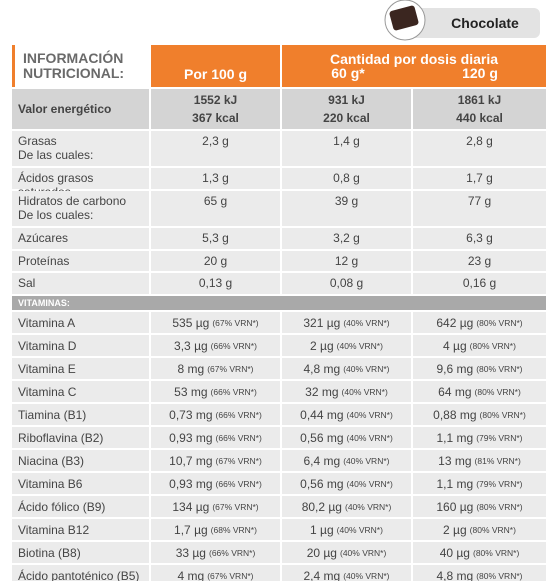  What do you see at coordinates (499, 437) in the screenshot?
I see `vrn: (79% VRN*)` at bounding box center [499, 437].